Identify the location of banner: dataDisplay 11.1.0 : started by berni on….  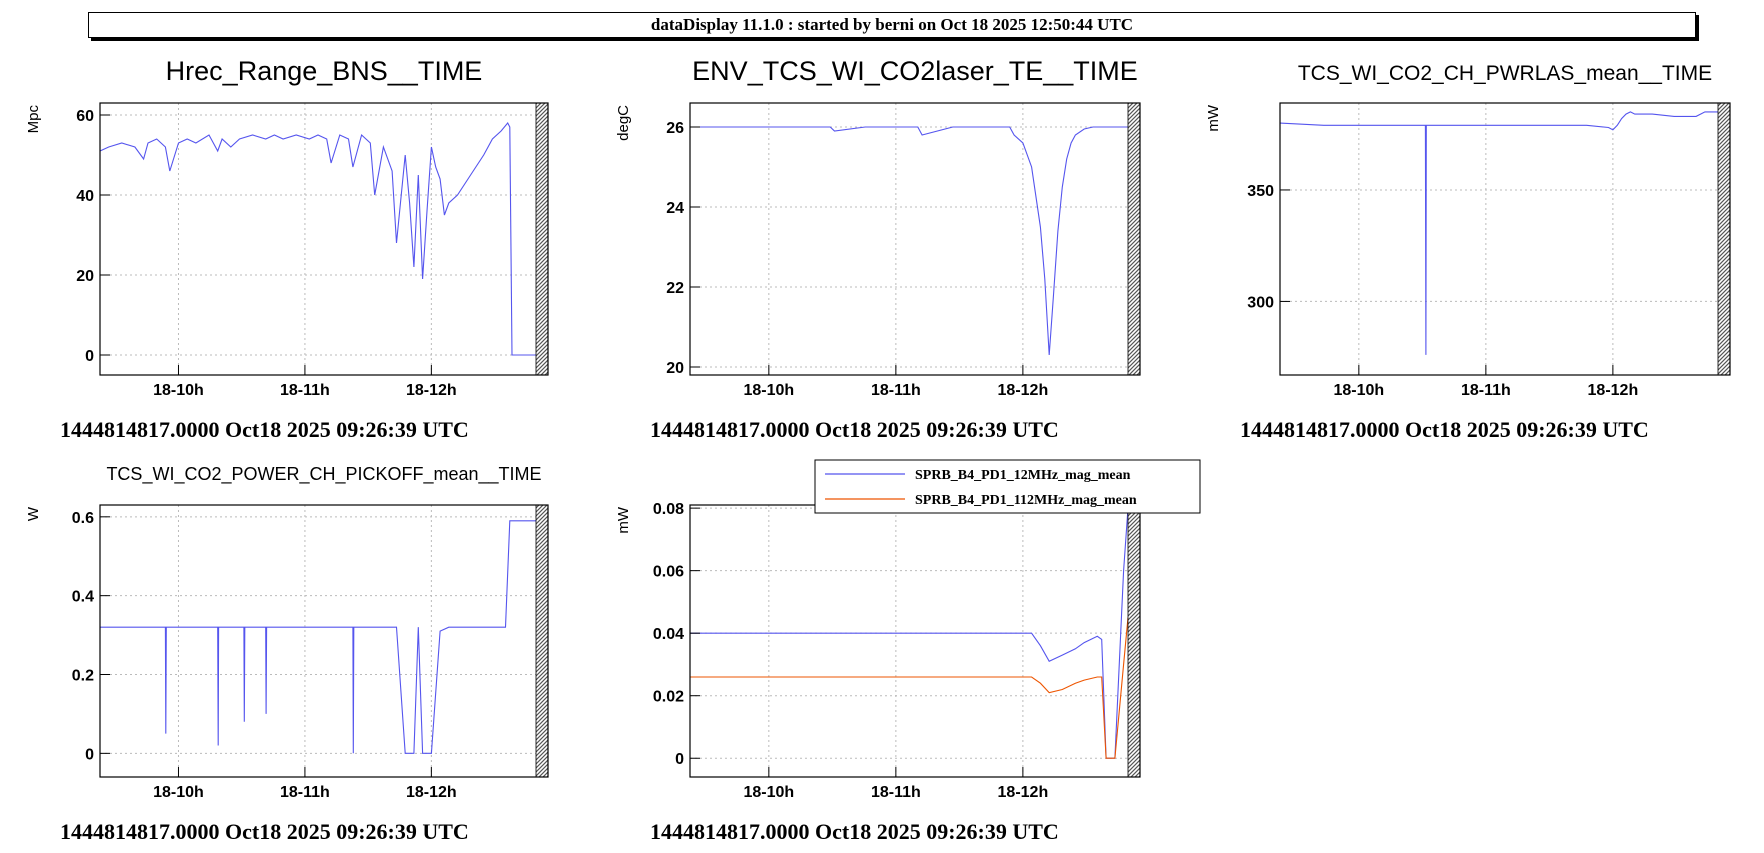
(892, 25).